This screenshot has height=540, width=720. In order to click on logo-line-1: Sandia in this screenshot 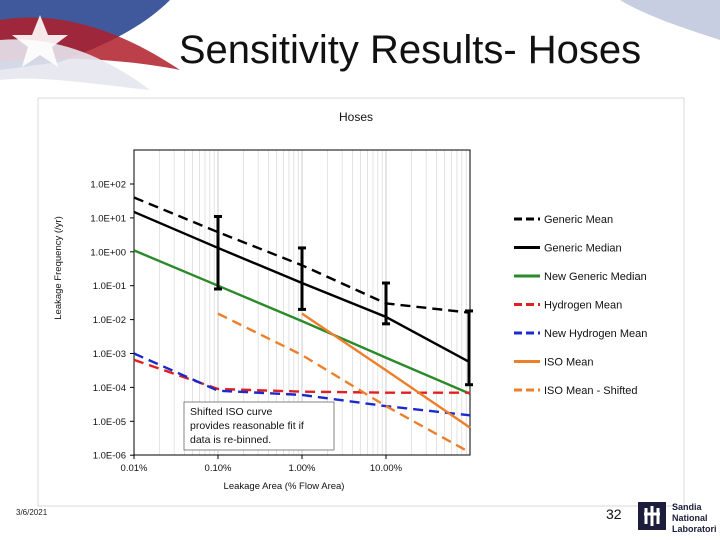, I will do `click(687, 507)`.